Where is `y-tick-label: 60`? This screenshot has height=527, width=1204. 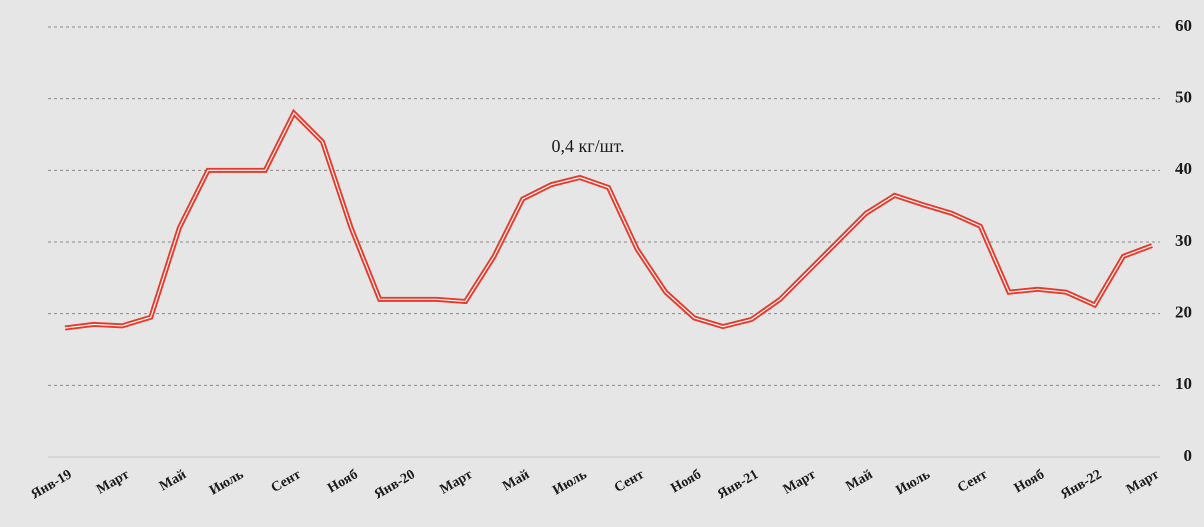
y-tick-label: 60 is located at coordinates (1183, 25).